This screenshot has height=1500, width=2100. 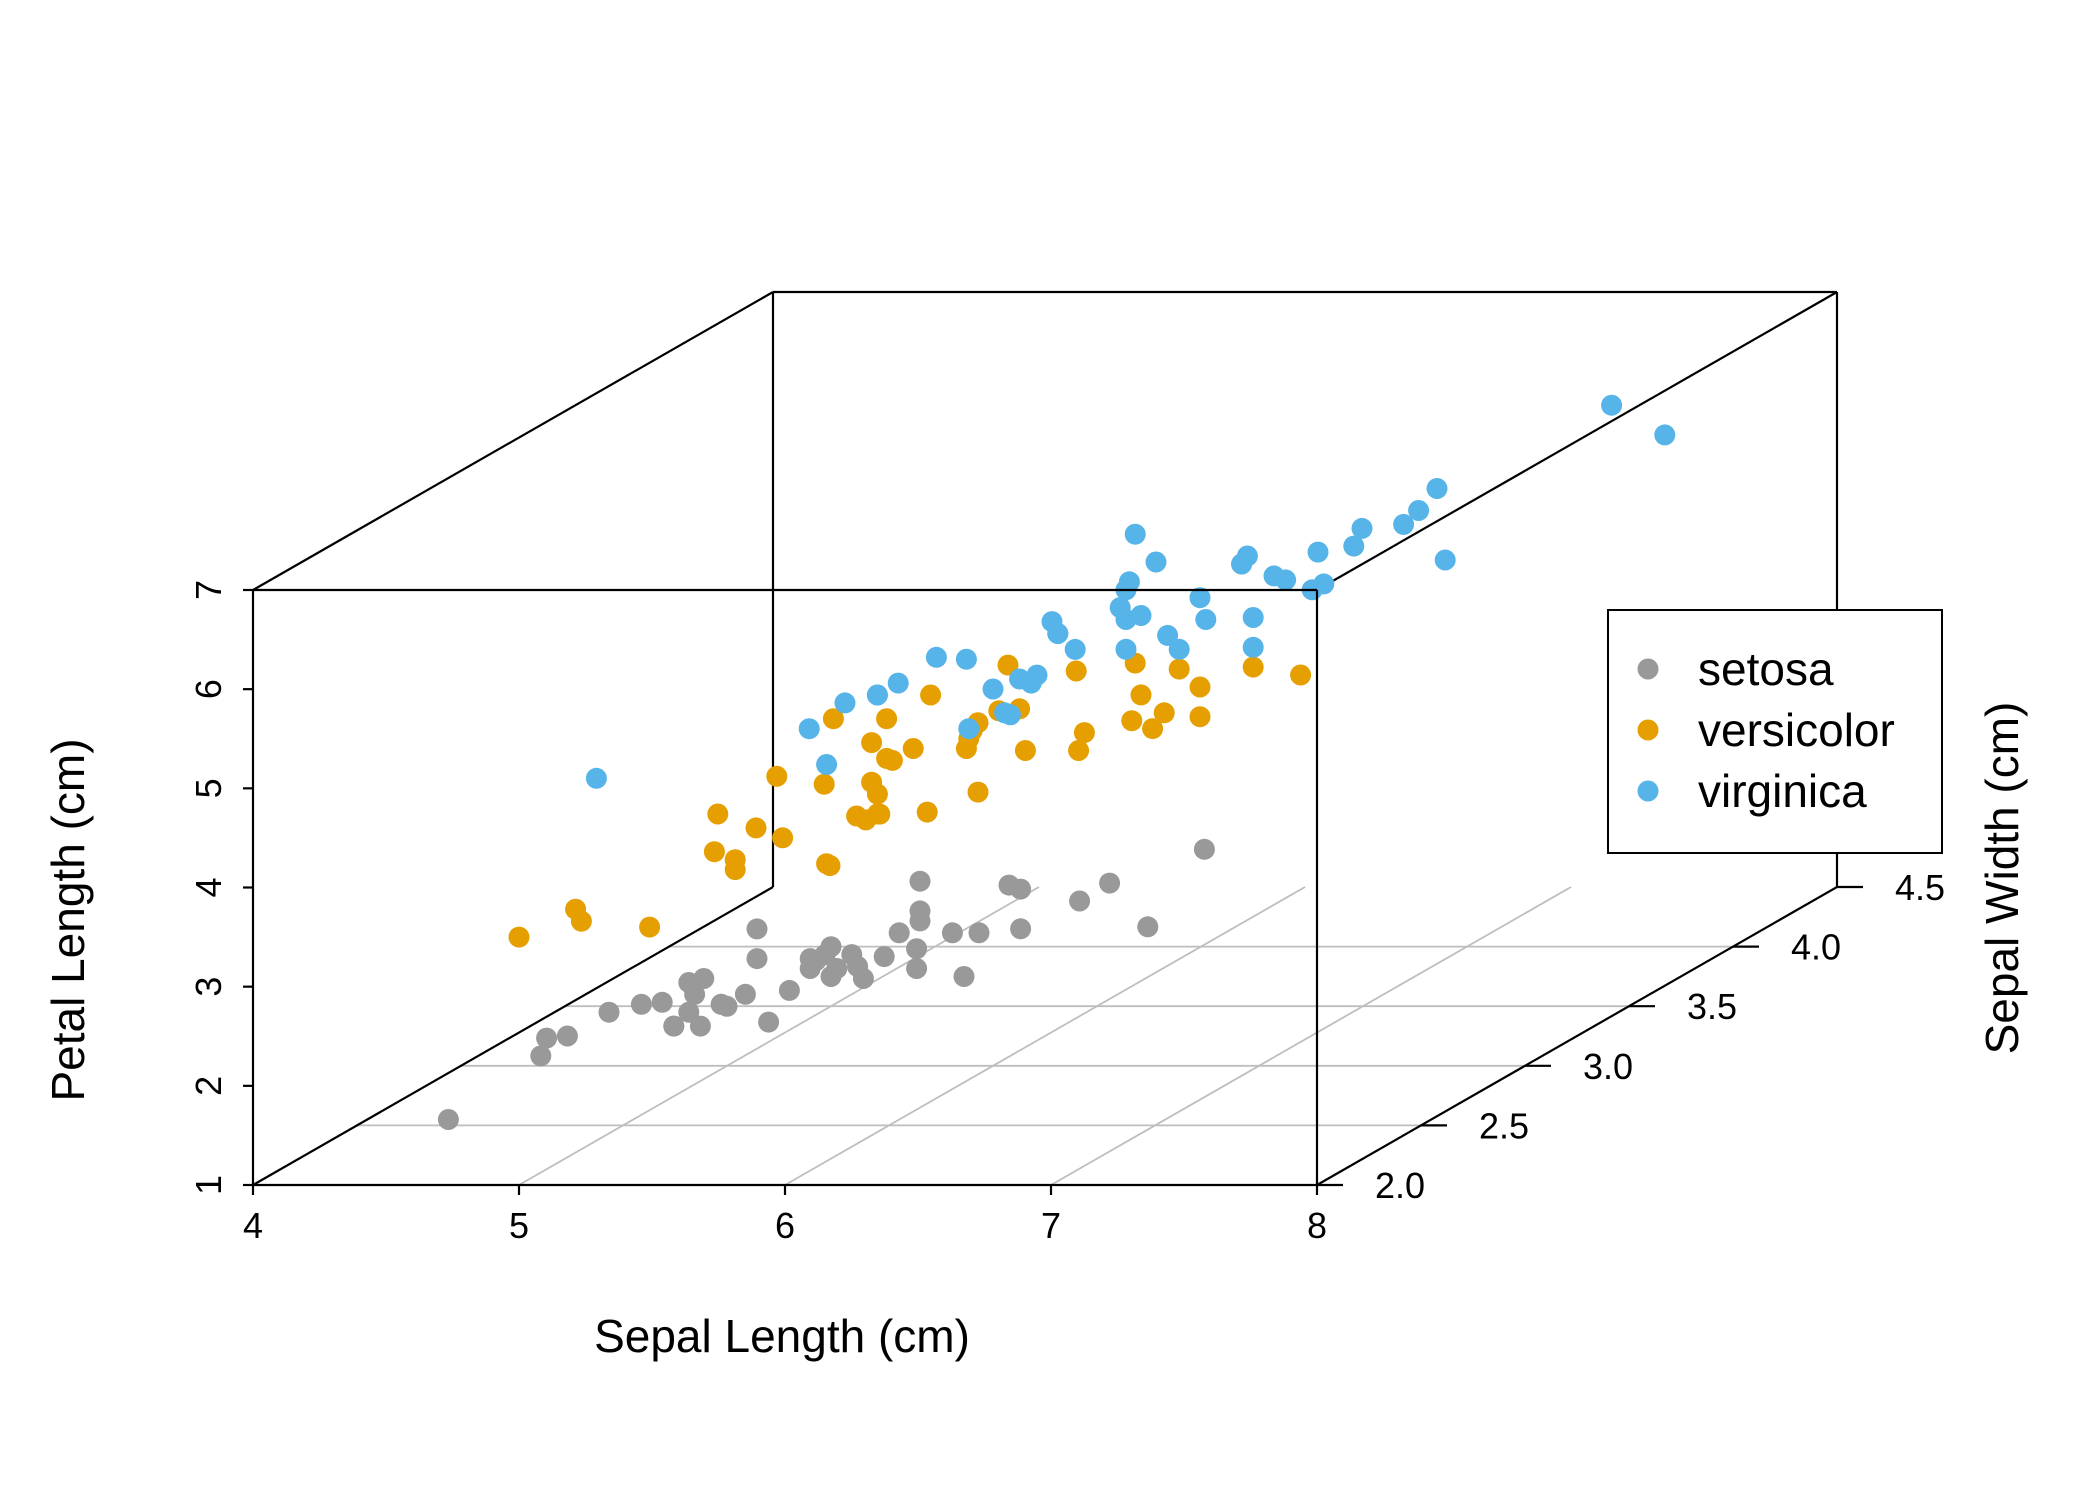 I want to click on legend-label-versicolor: versicolor, so click(x=1796, y=730).